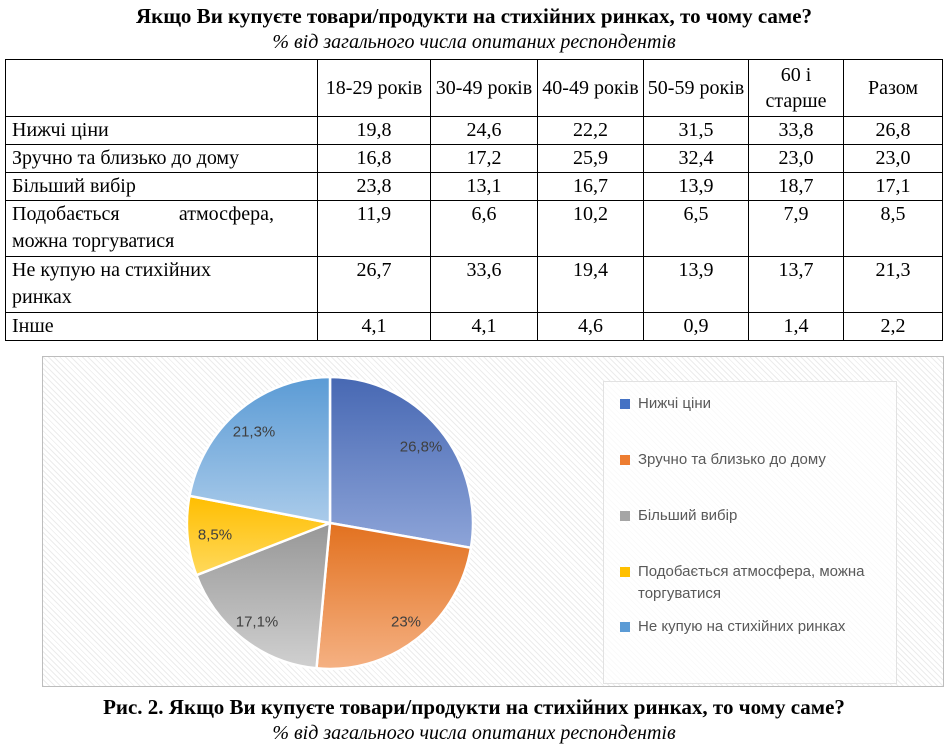 The width and height of the screenshot is (948, 750). I want to click on cell-value: 32,4, so click(696, 158).